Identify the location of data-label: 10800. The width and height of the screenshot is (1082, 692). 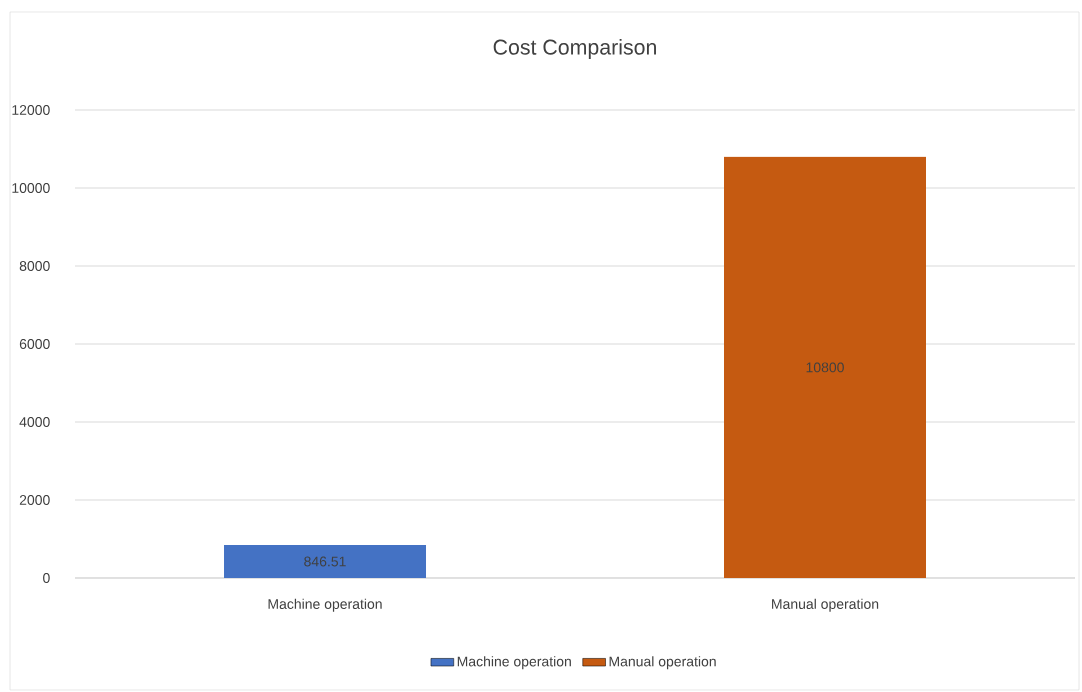
(825, 367).